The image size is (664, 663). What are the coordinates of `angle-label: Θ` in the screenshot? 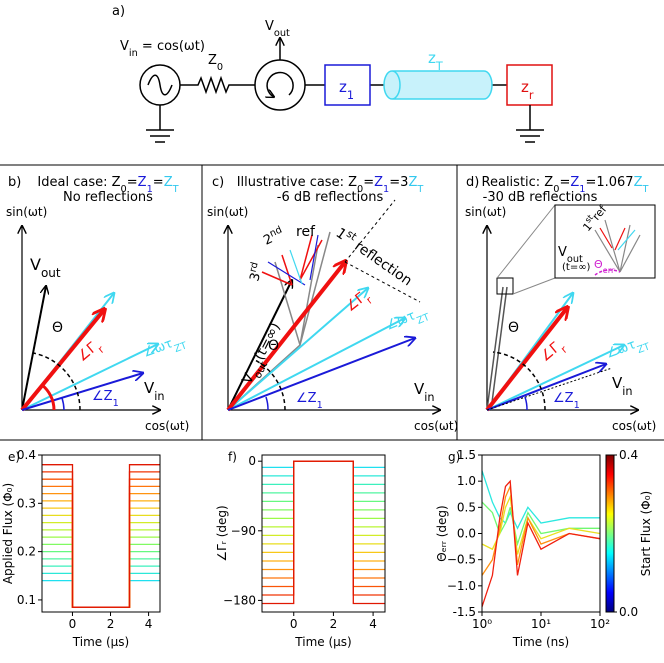 It's located at (513, 328).